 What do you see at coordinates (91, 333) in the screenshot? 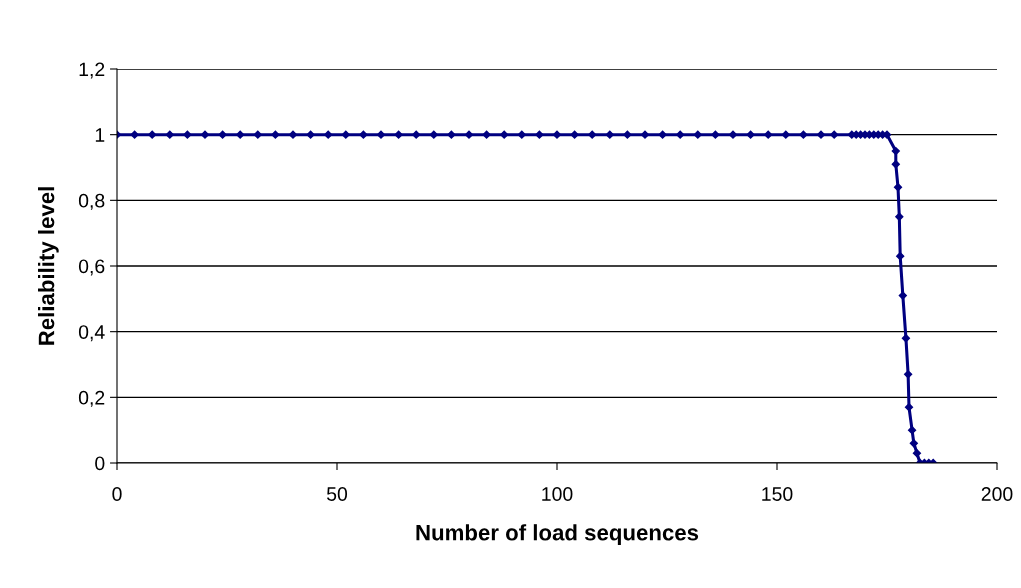
I see `y-tick-label: 0,4` at bounding box center [91, 333].